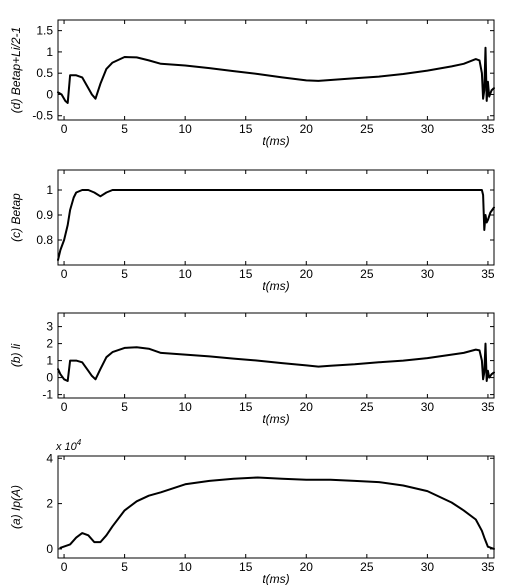 The width and height of the screenshot is (506, 585). What do you see at coordinates (44, 240) in the screenshot?
I see `y-tick-label: 0.8` at bounding box center [44, 240].